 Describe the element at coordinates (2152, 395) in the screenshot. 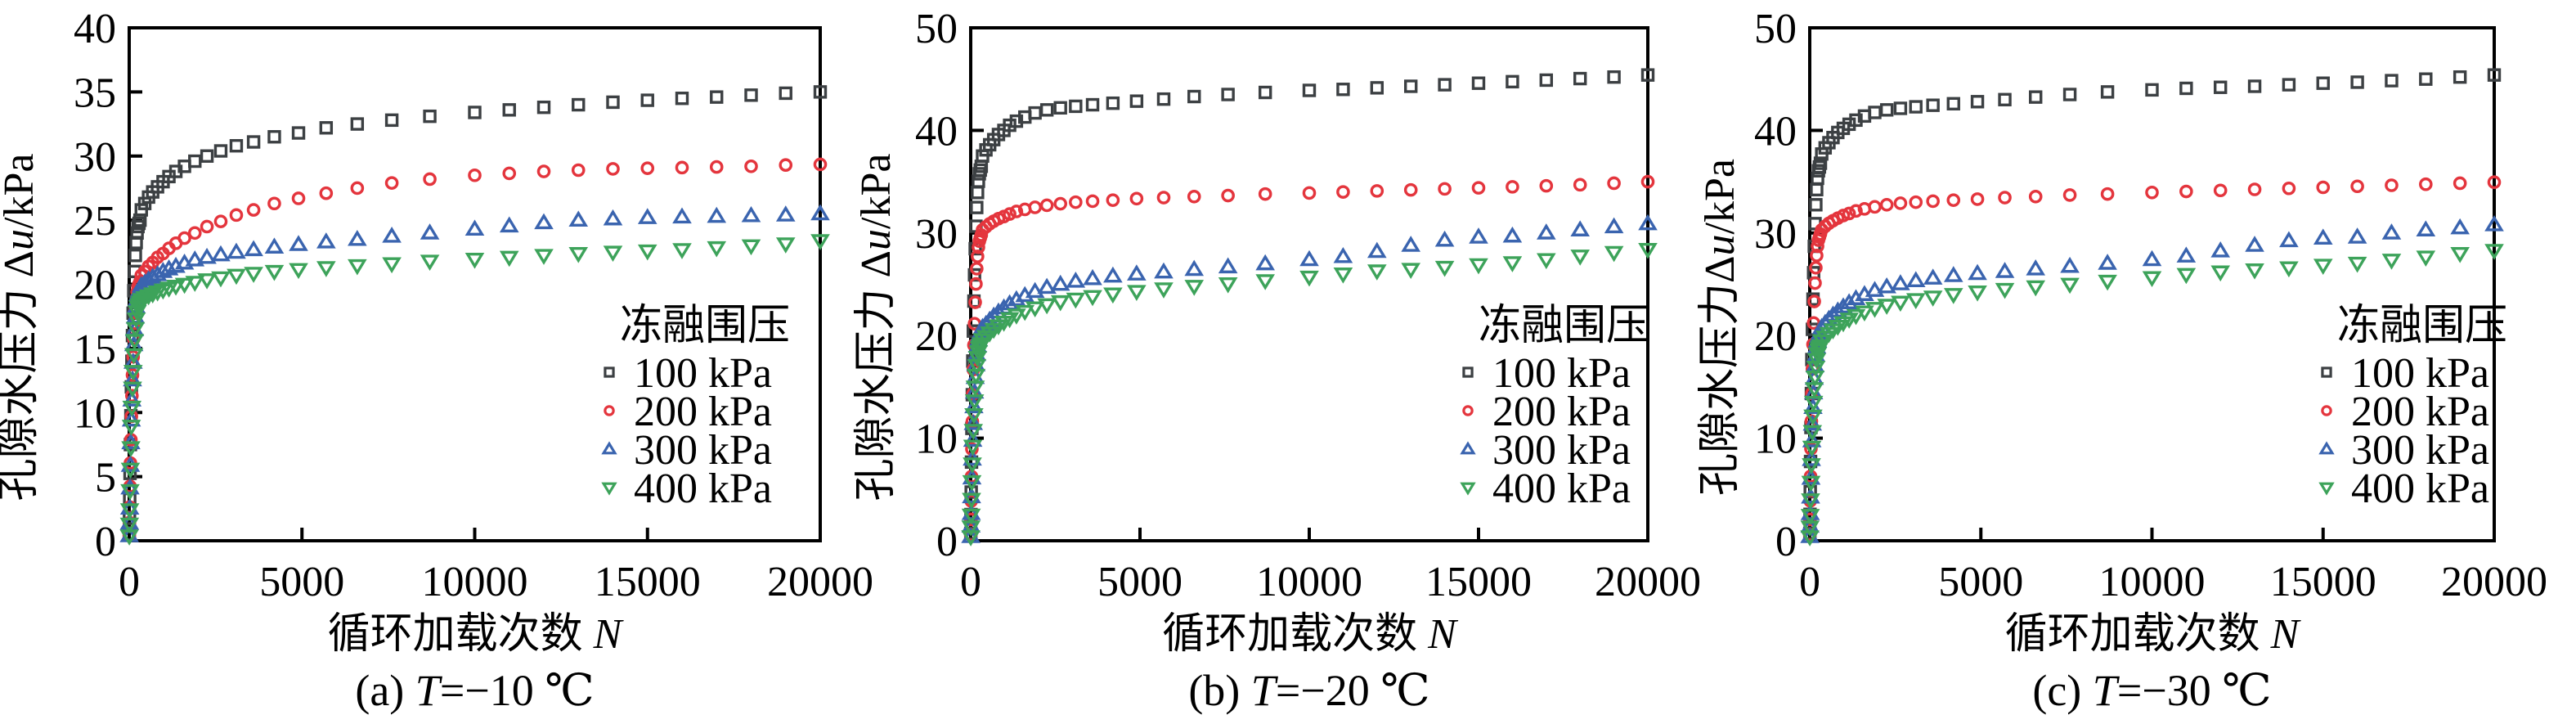

I see `series-400kPa` at that location.